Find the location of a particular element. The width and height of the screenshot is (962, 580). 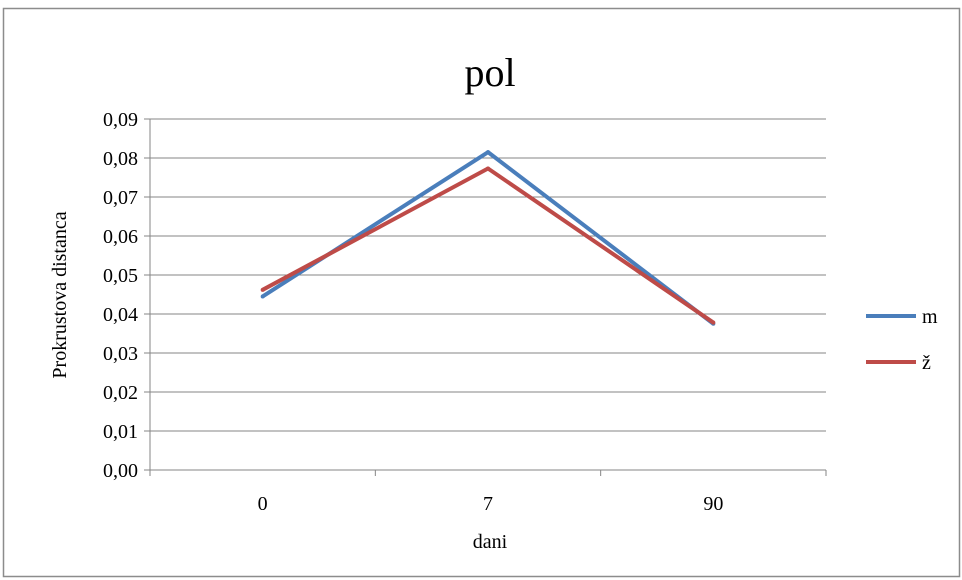

y-tick-label: 0,04 is located at coordinates (120, 315).